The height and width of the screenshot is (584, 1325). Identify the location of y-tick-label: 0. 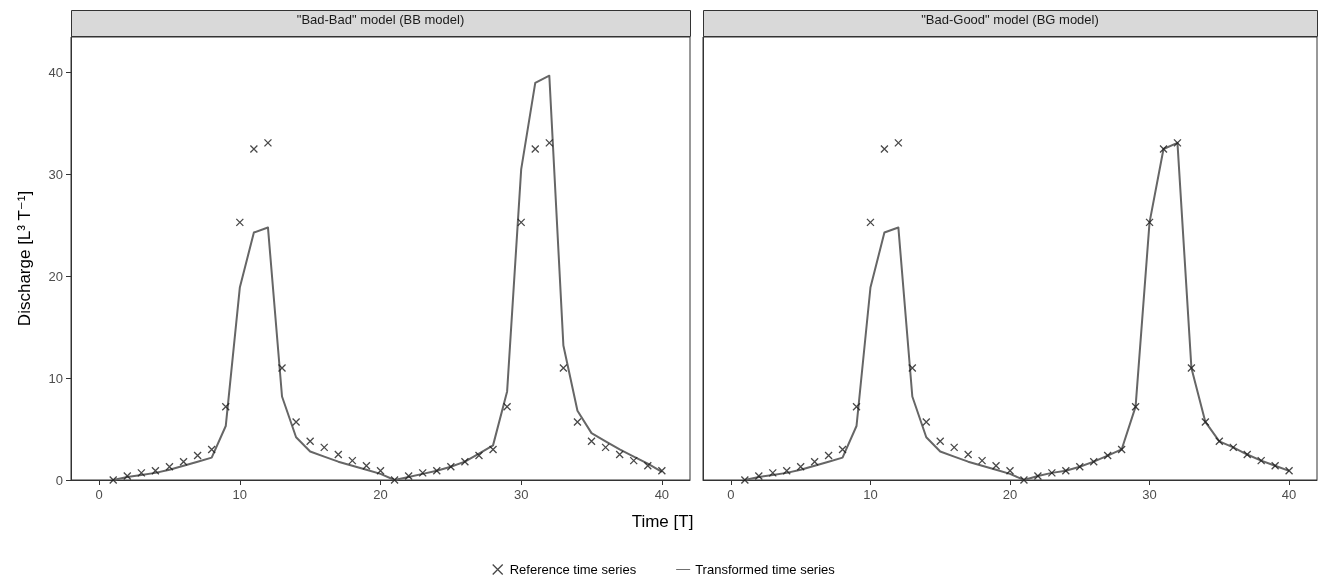
(59, 480).